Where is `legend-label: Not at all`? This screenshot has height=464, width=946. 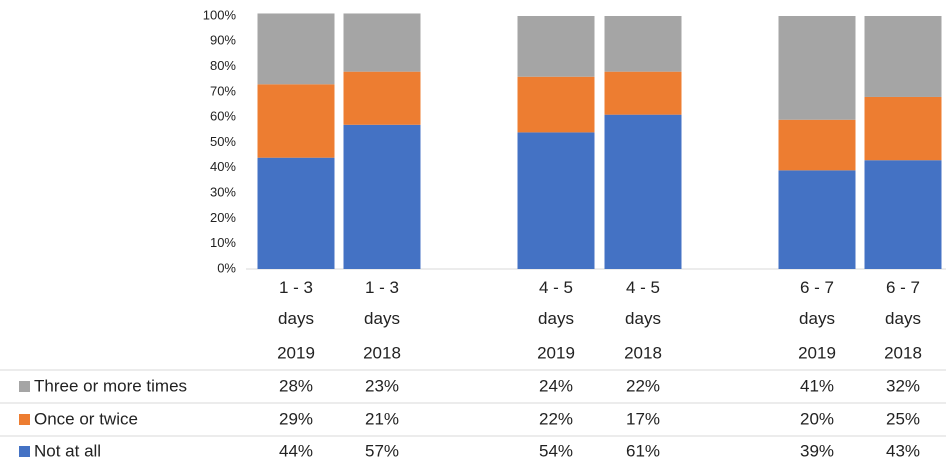
legend-label: Not at all is located at coordinates (67, 450).